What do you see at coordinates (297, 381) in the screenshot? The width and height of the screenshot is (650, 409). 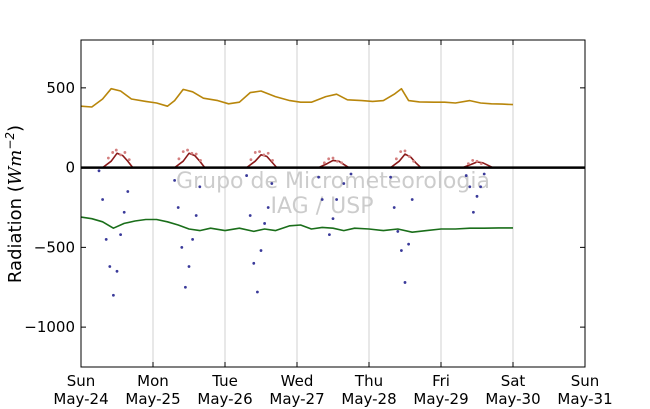 I see `xtick-day-3: Wed` at bounding box center [297, 381].